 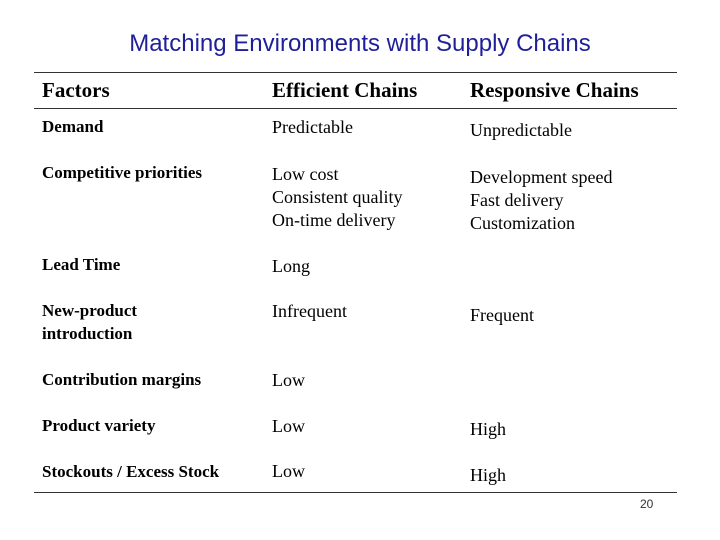 I want to click on row-responsive-new-product-introduction: Frequent, so click(x=502, y=315).